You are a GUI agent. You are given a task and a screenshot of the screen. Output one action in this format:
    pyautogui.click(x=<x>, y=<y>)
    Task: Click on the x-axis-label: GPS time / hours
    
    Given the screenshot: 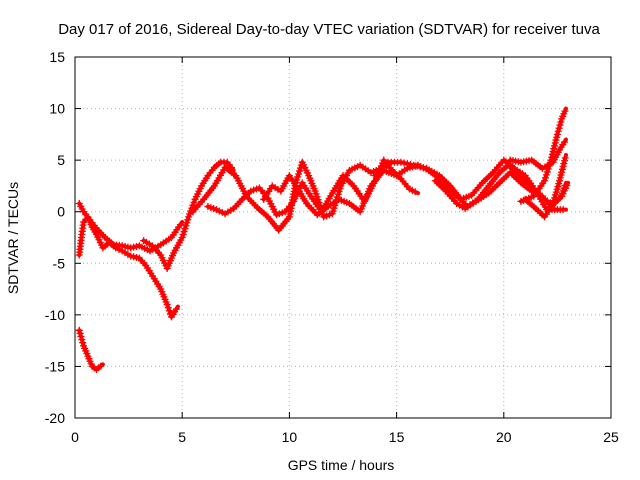 What is the action you would take?
    pyautogui.click(x=341, y=465)
    